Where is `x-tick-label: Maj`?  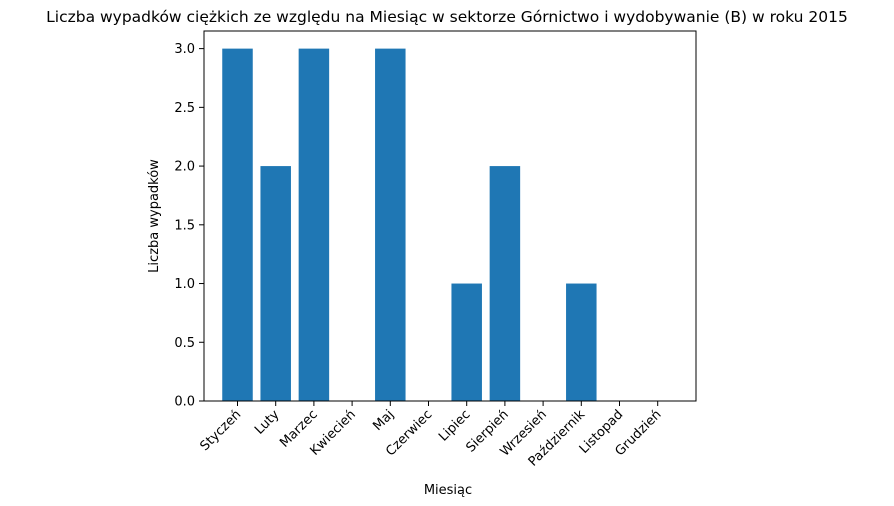
x-tick-label: Maj is located at coordinates (383, 420).